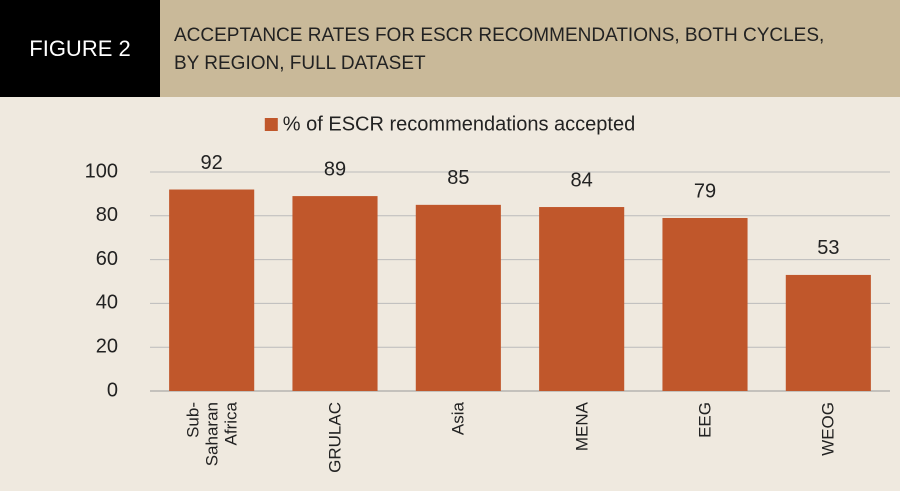 This screenshot has height=491, width=900. I want to click on x-tick-label: WEOG, so click(828, 429).